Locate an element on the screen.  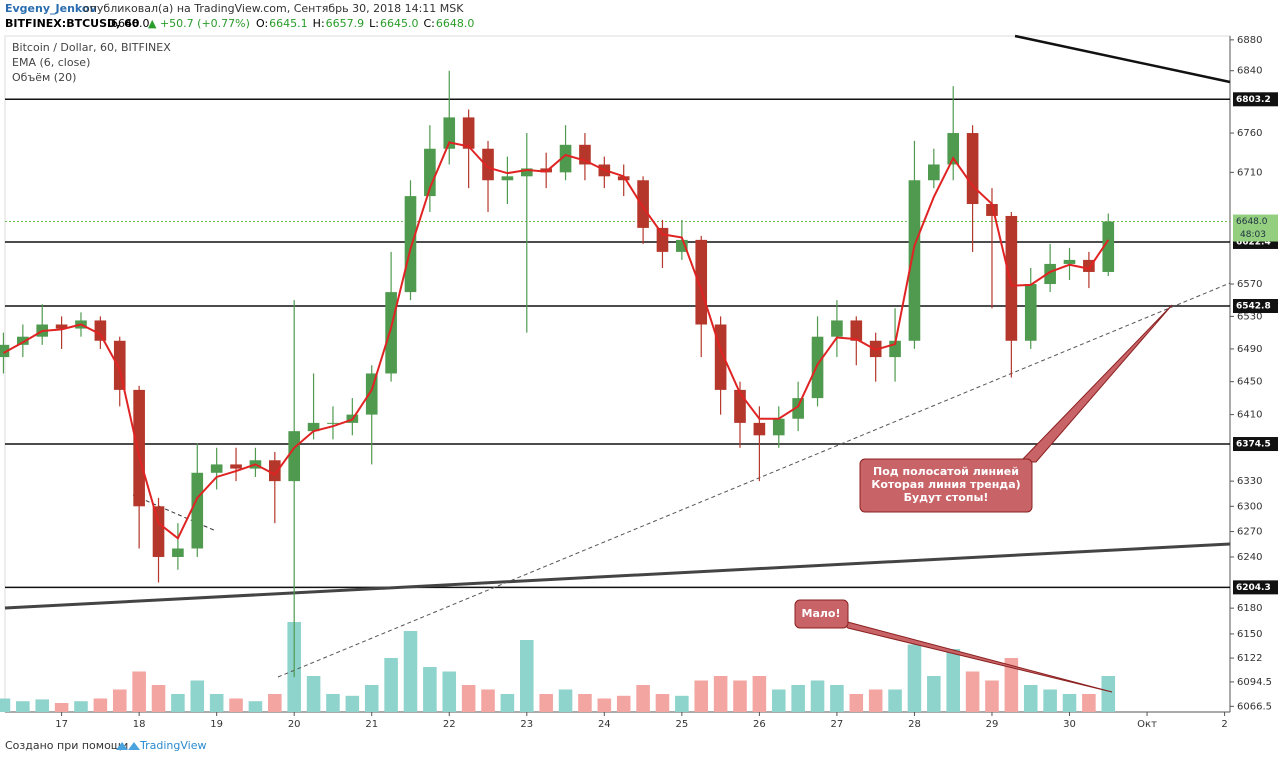
x-tick-label: 22 is located at coordinates (449, 724).